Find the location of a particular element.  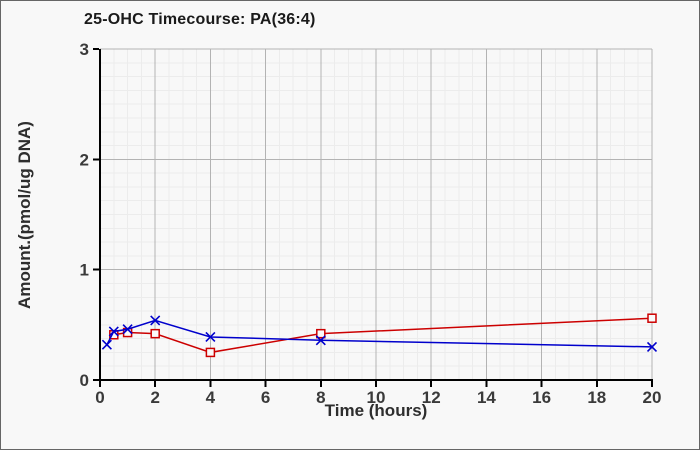

y-tick-label: 0 is located at coordinates (84, 380).